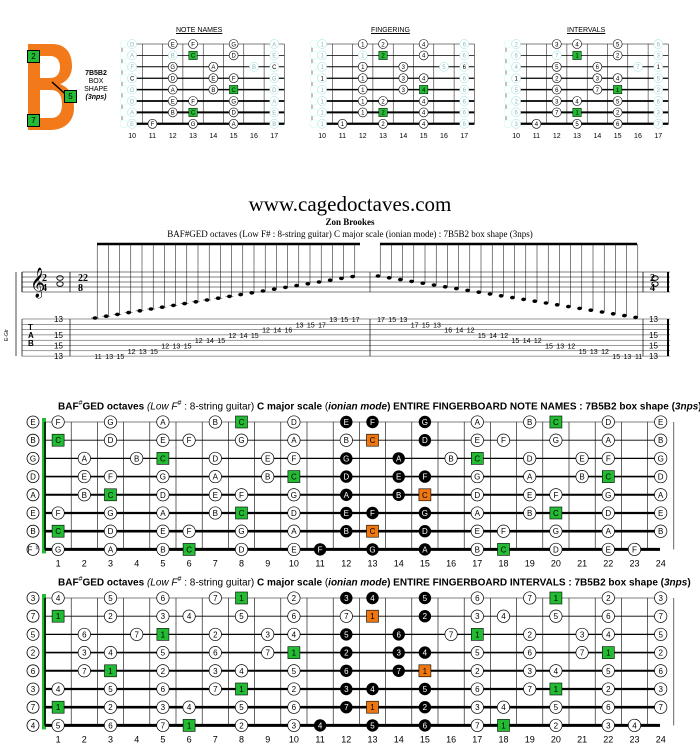 The width and height of the screenshot is (700, 746). What do you see at coordinates (58, 563) in the screenshot?
I see `fret-number: 1` at bounding box center [58, 563].